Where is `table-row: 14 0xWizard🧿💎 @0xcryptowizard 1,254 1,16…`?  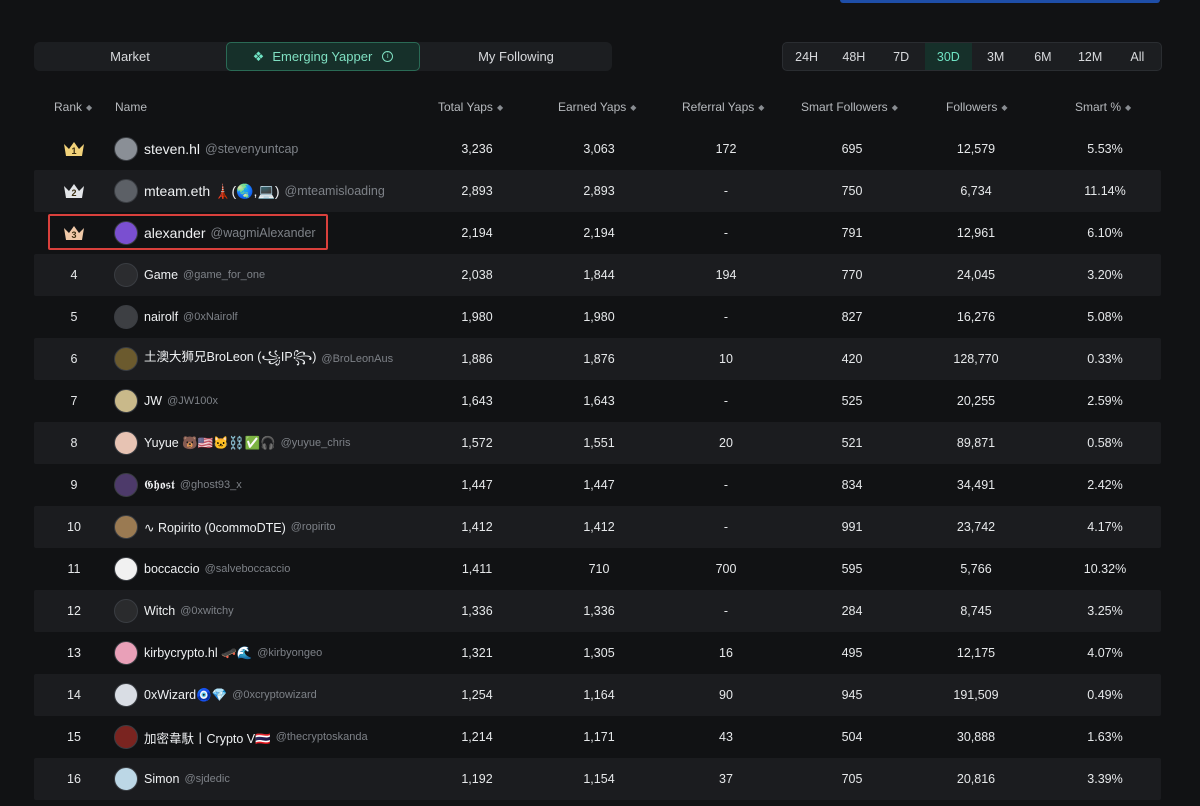
table-row: 14 0xWizard🧿💎 @0xcryptowizard 1,254 1,16… is located at coordinates (597, 695).